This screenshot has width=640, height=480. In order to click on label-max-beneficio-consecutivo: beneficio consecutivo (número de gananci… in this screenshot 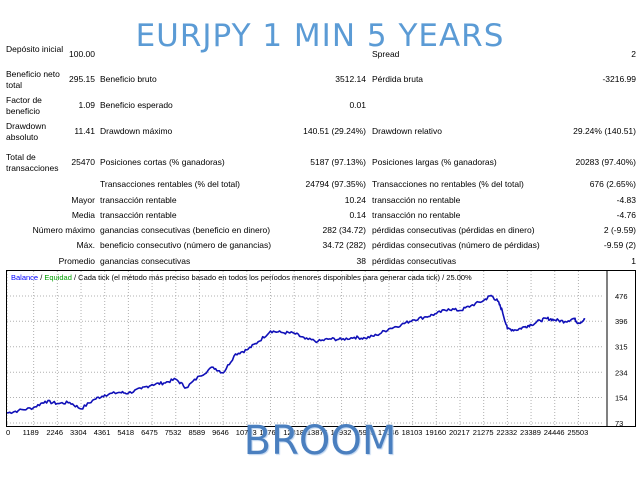, I will do `click(186, 245)`.